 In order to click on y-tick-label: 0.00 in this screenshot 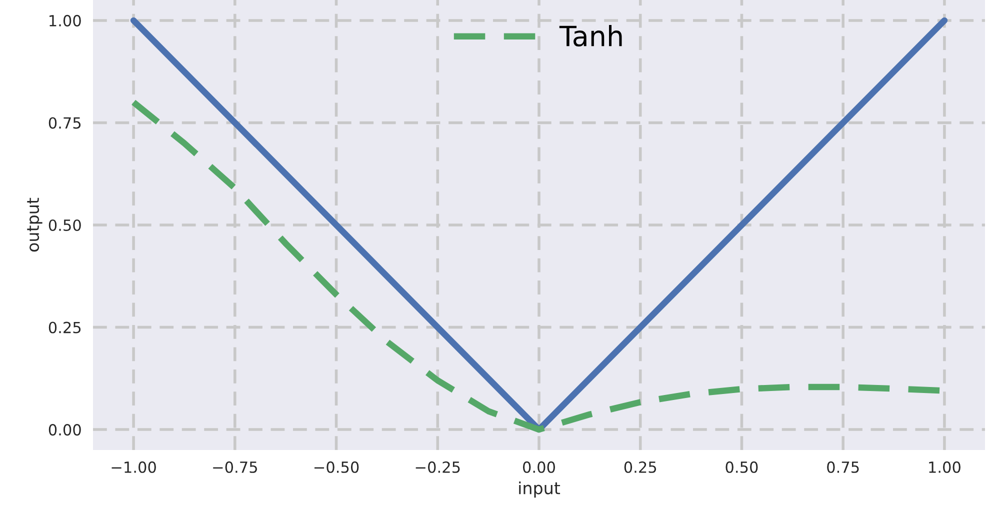, I will do `click(64, 430)`.